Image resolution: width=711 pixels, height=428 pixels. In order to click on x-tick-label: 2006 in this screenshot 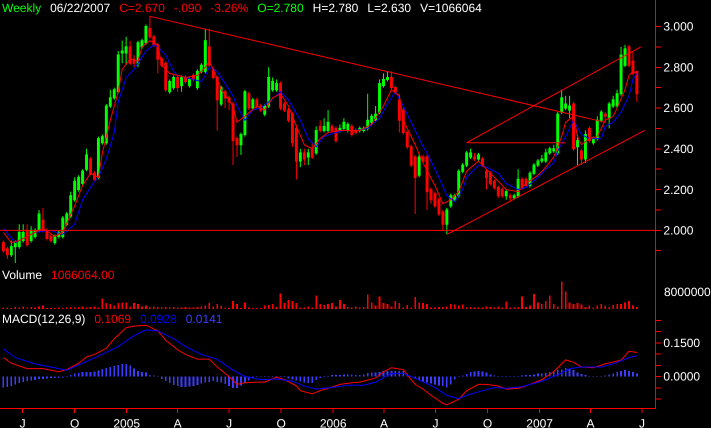, I will do `click(333, 422)`.